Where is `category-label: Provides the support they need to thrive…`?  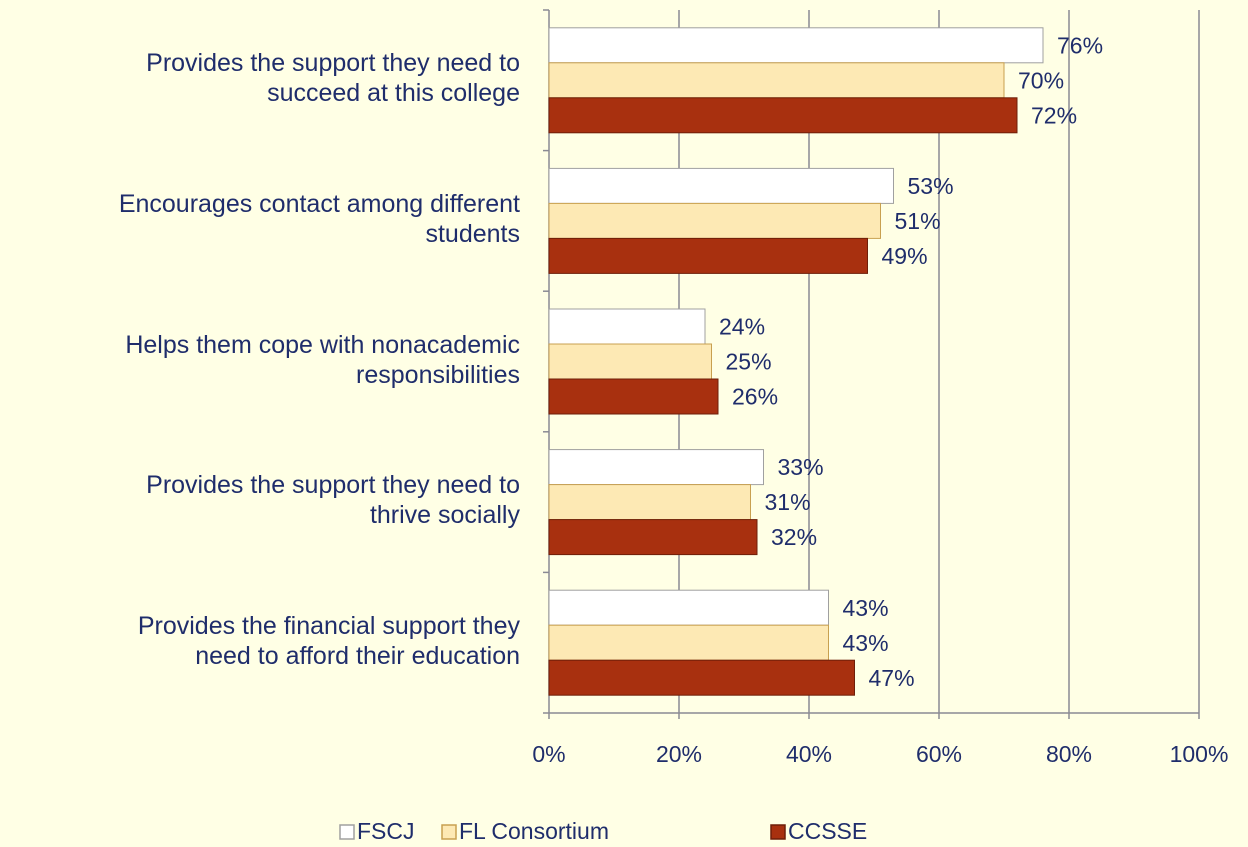
category-label: Provides the support they need to thrive… is located at coordinates (333, 500).